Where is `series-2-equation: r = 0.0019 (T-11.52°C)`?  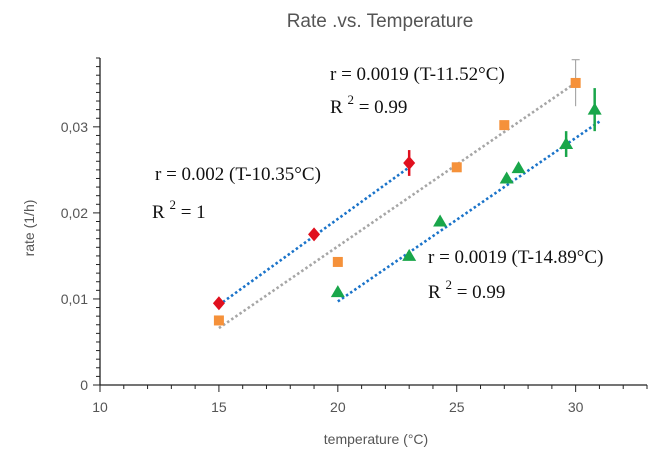 series-2-equation: r = 0.0019 (T-11.52°C) is located at coordinates (417, 74).